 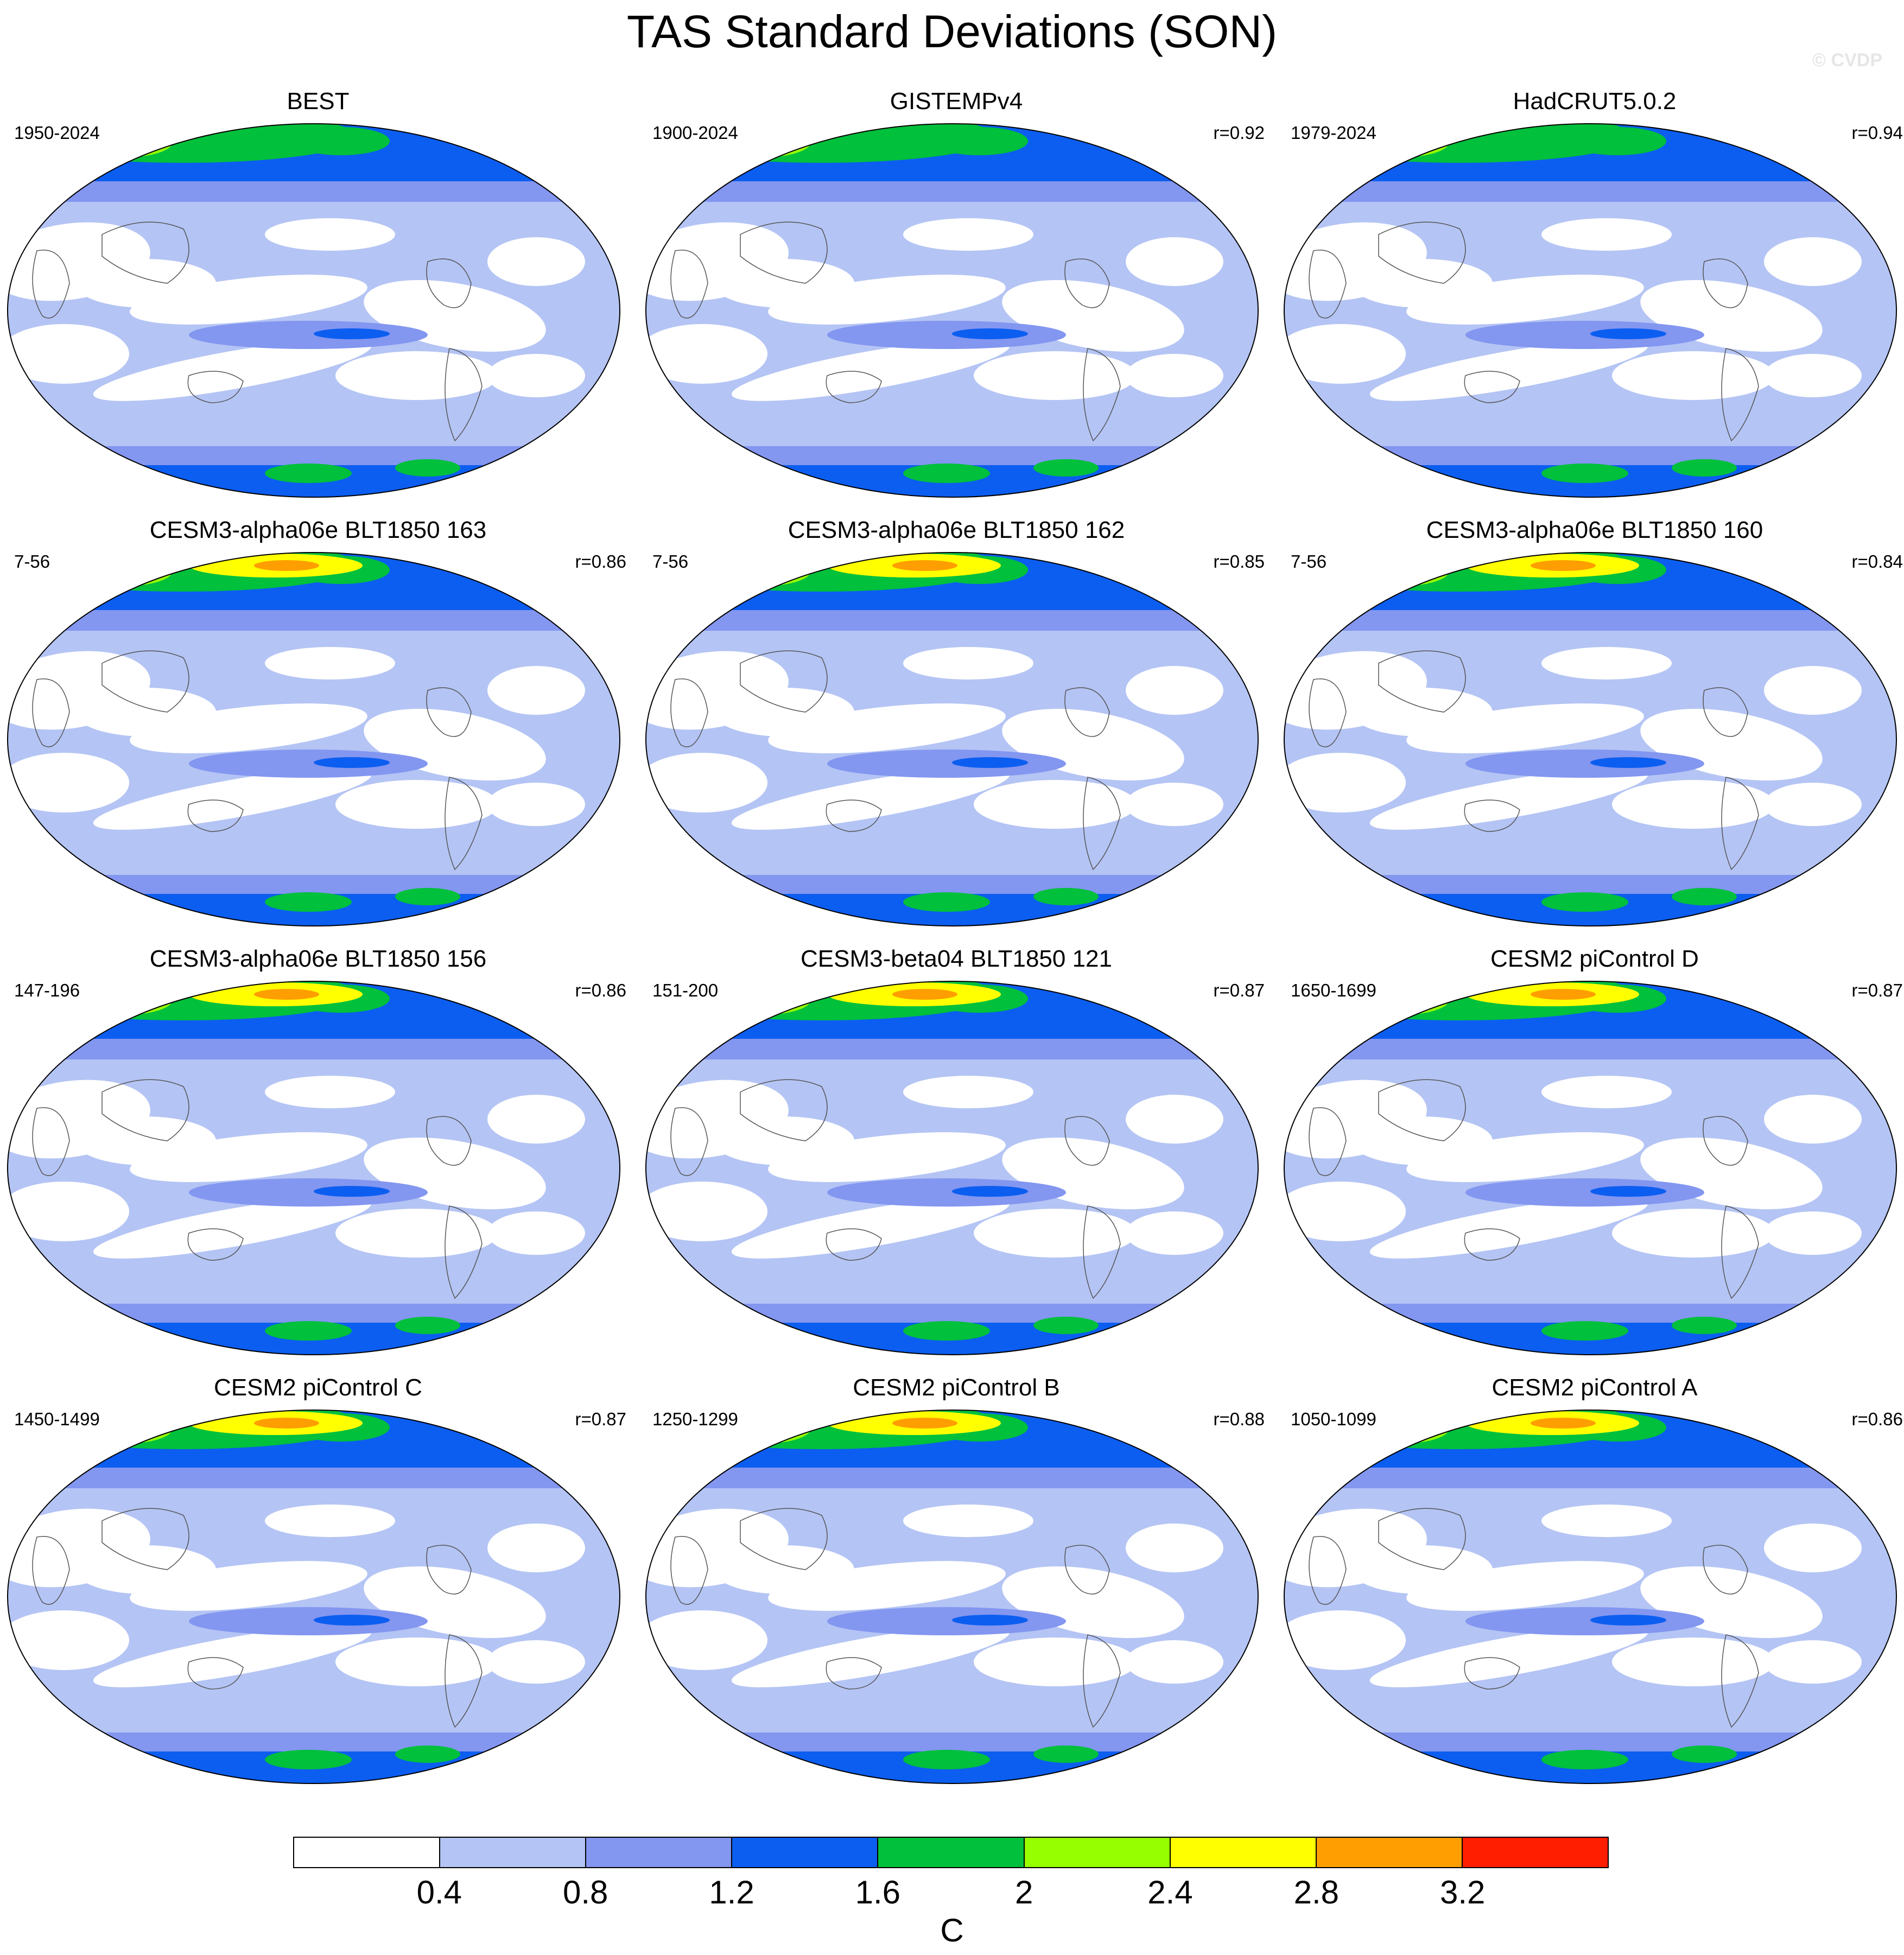 I want to click on panel-period: 1900-2024, so click(x=695, y=133).